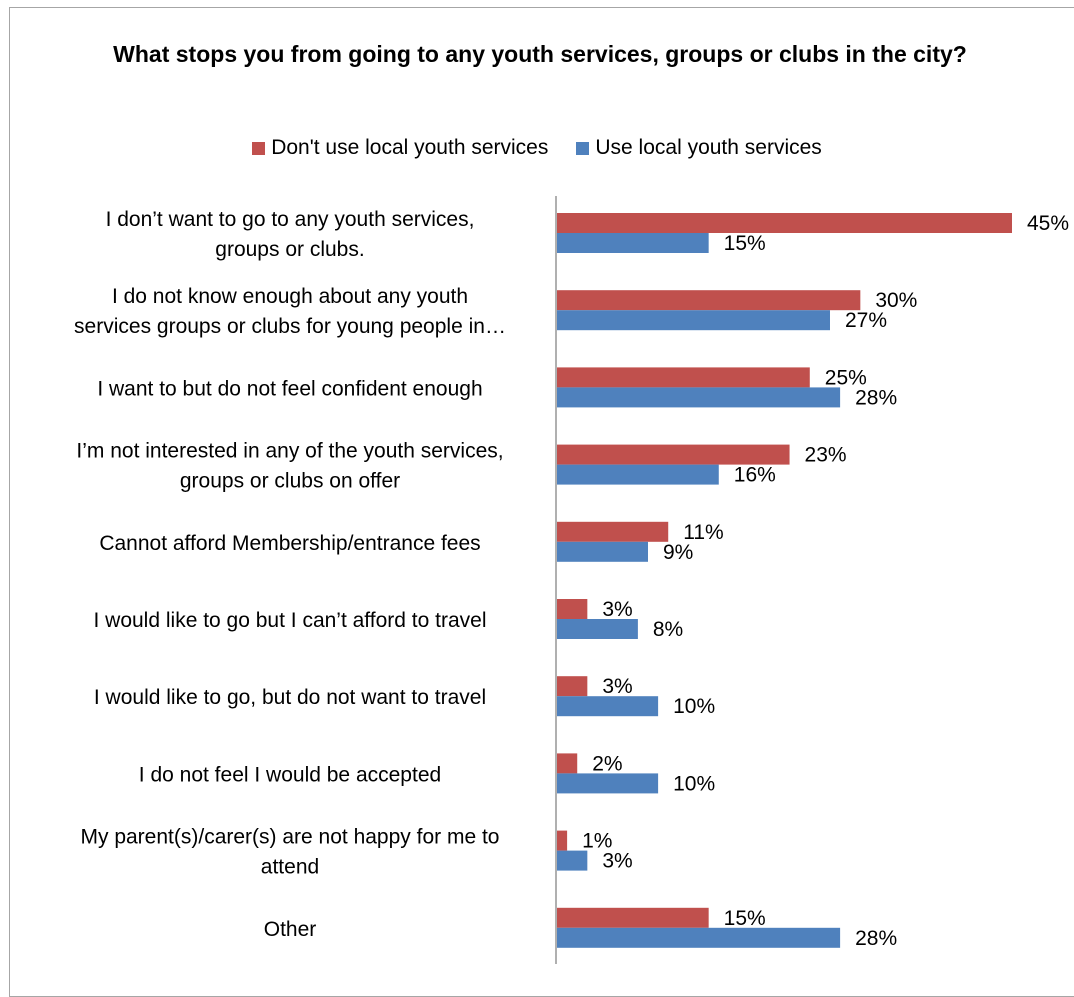 Image resolution: width=1074 pixels, height=997 pixels. I want to click on legend-item-dont-use: Don't use local youth services, so click(400, 148).